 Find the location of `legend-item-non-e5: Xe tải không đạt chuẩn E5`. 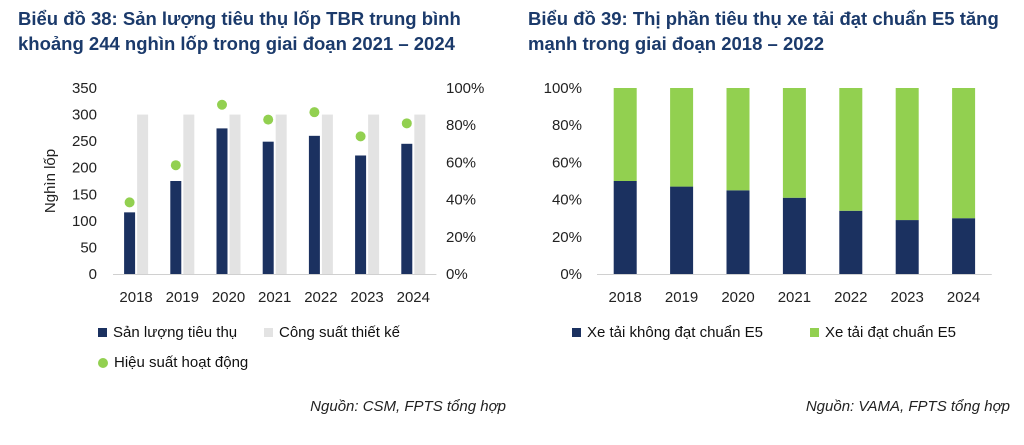

legend-item-non-e5: Xe tải không đạt chuẩn E5 is located at coordinates (667, 332).